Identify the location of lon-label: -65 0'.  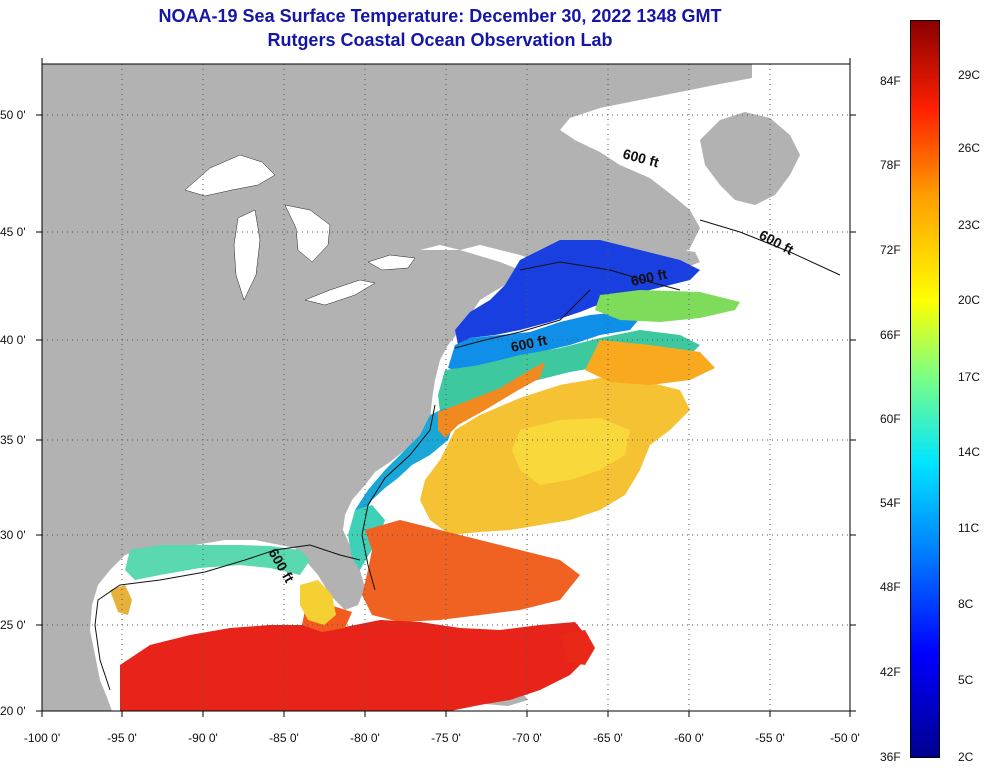
(608, 738).